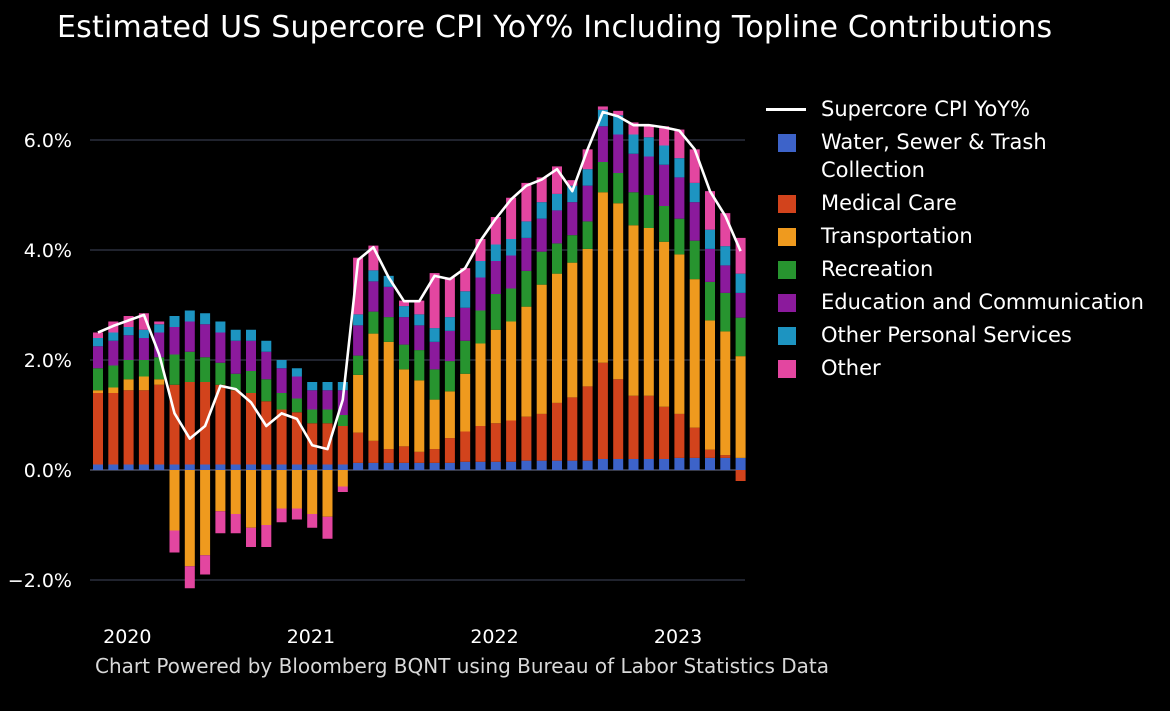 The height and width of the screenshot is (711, 1170). What do you see at coordinates (402, 637) in the screenshot?
I see `x-axis-ticks: 2020 2021 2022 2023` at bounding box center [402, 637].